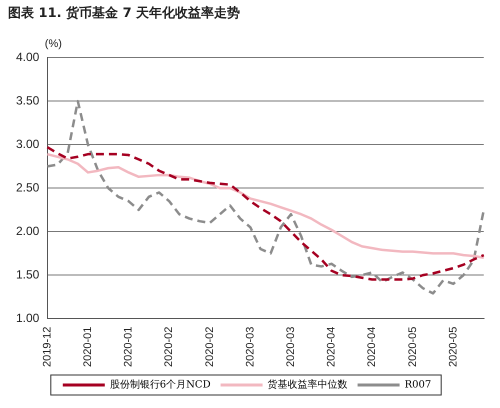 The height and width of the screenshot is (408, 500). I want to click on y-tick-label: 1.50, so click(28, 274).